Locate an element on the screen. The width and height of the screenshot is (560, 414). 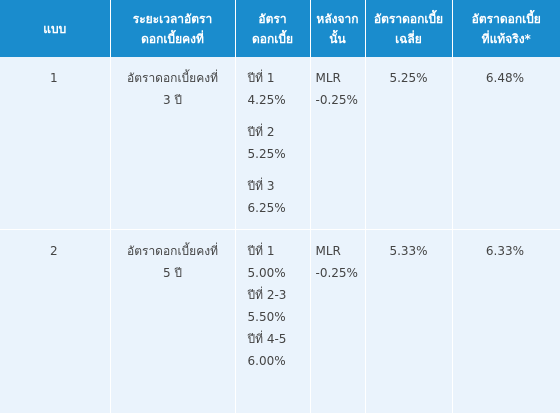
rate-year-label: ปีที่ 3 is located at coordinates (261, 186).